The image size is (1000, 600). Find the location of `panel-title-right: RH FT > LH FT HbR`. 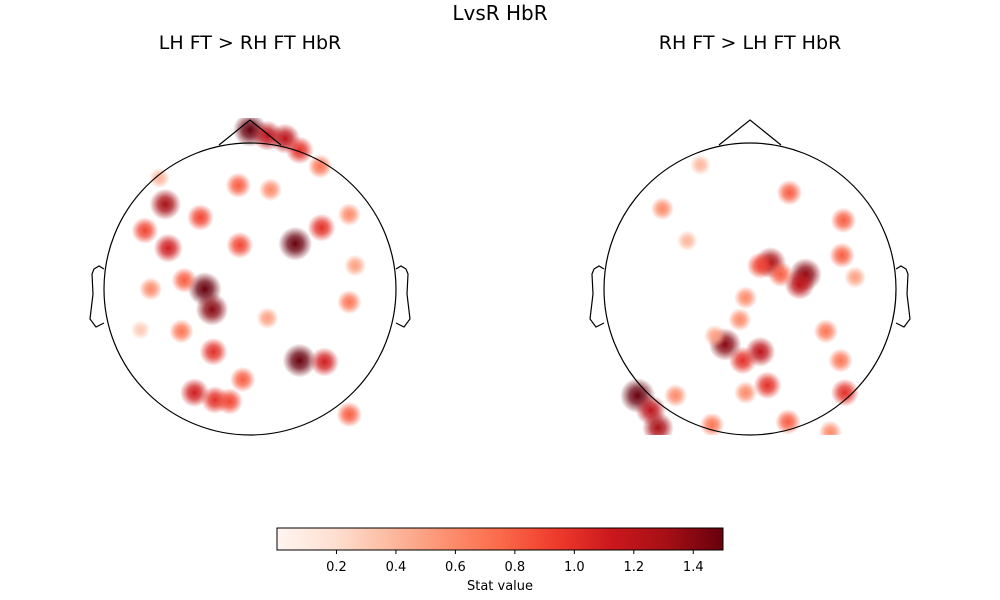

panel-title-right: RH FT > LH FT HbR is located at coordinates (750, 43).